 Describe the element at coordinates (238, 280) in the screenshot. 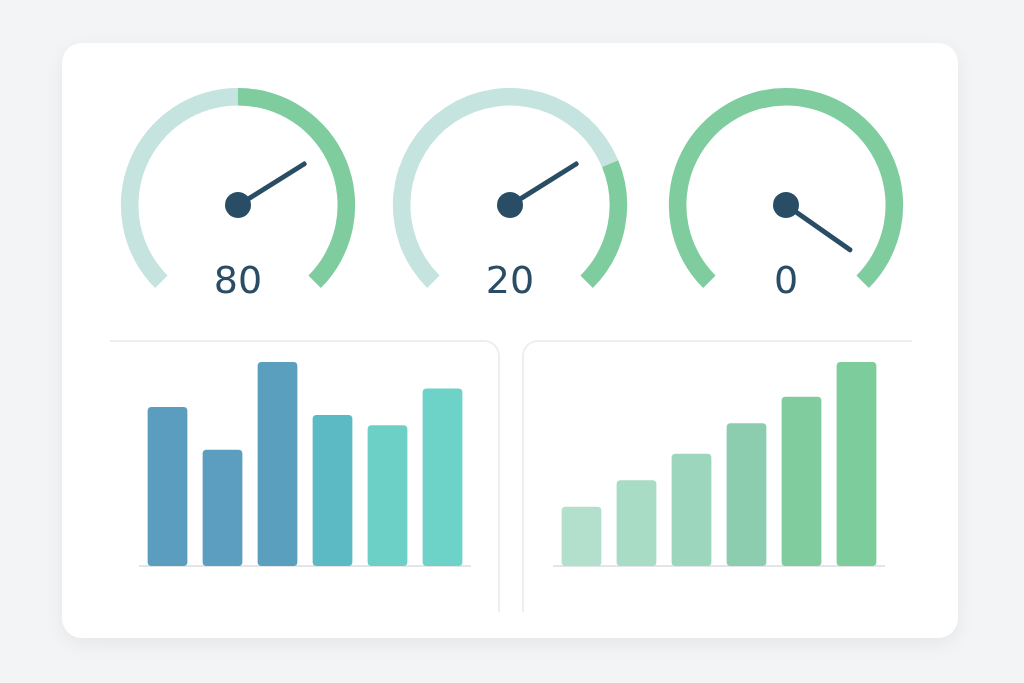

I see `text: 80` at that location.